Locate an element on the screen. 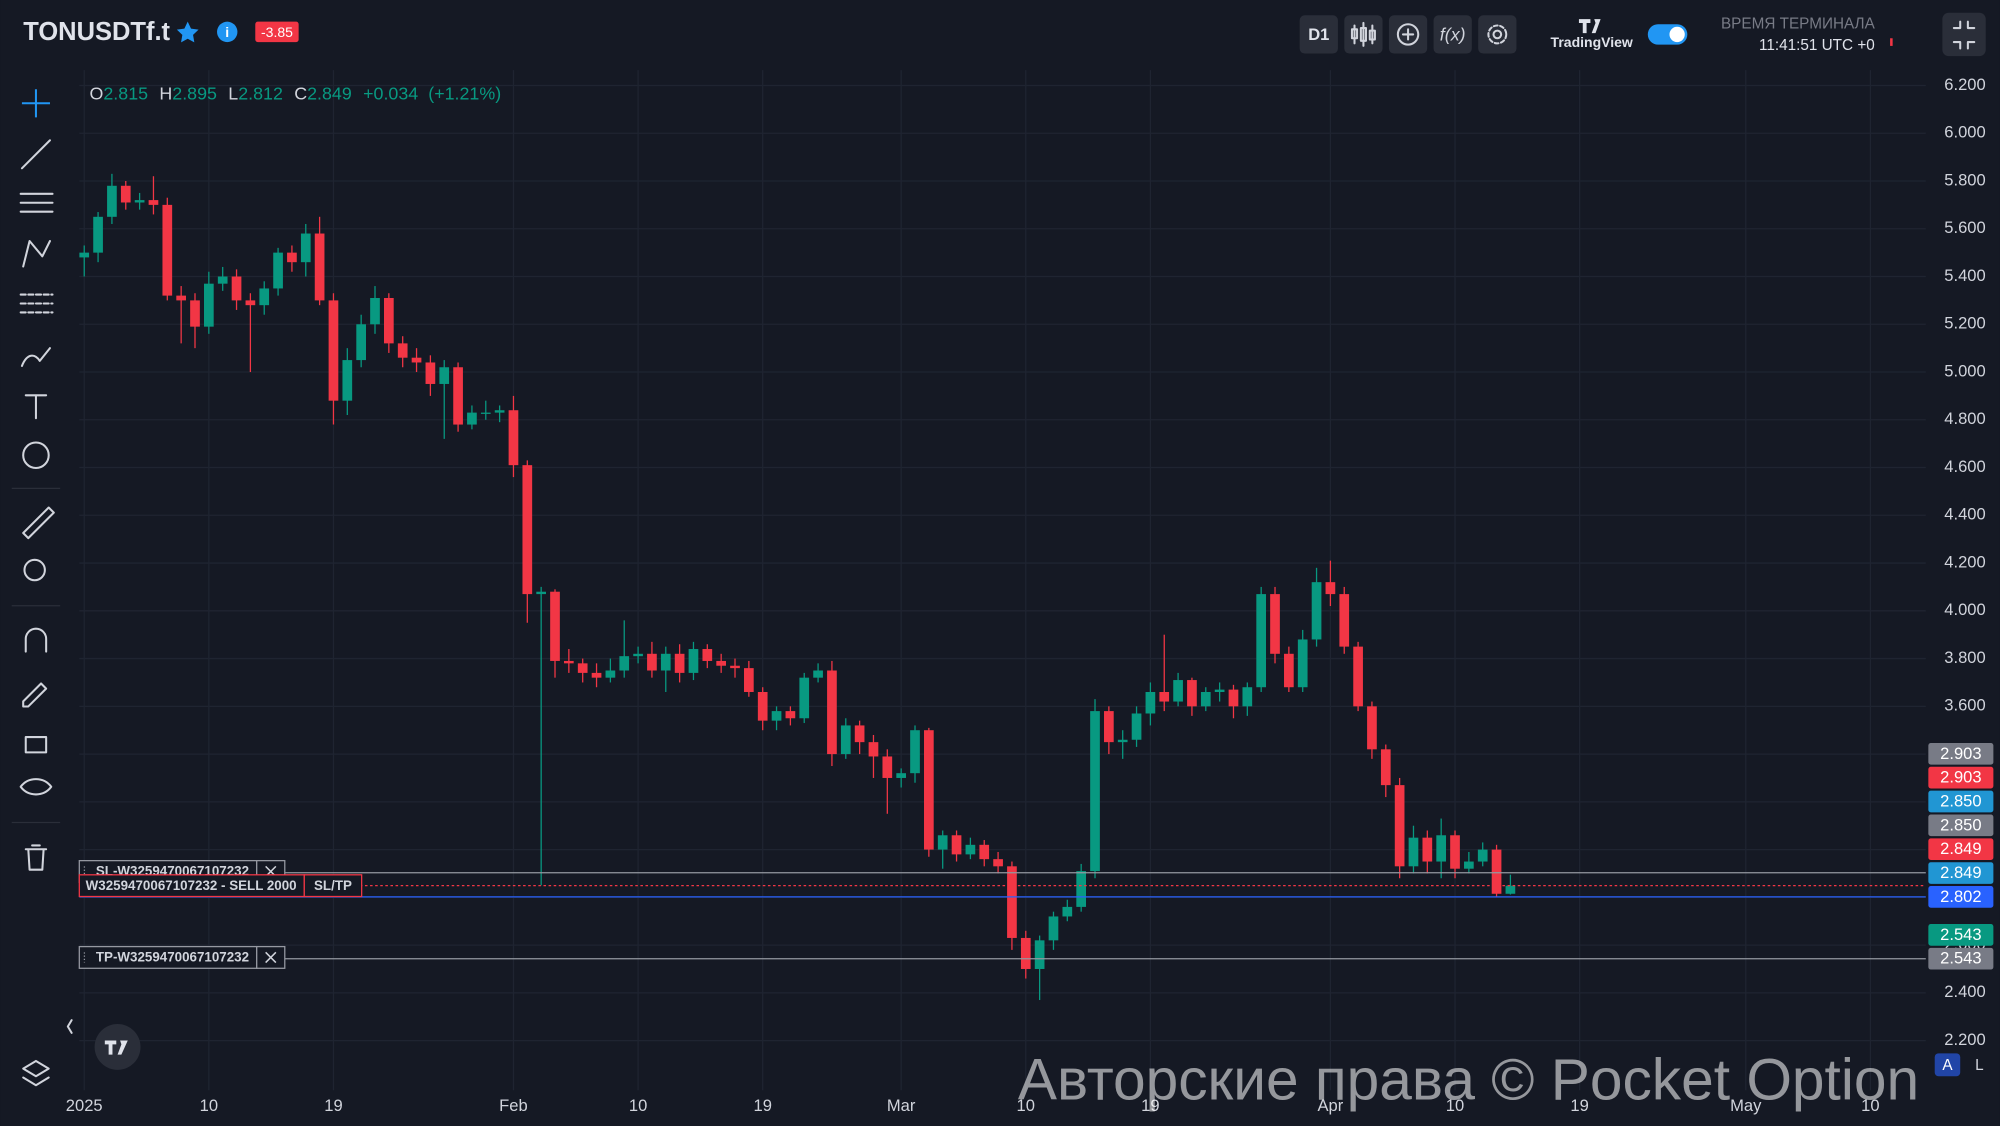 Image resolution: width=2000 pixels, height=1126 pixels. price-marker-label: 2.849 is located at coordinates (1960, 848).